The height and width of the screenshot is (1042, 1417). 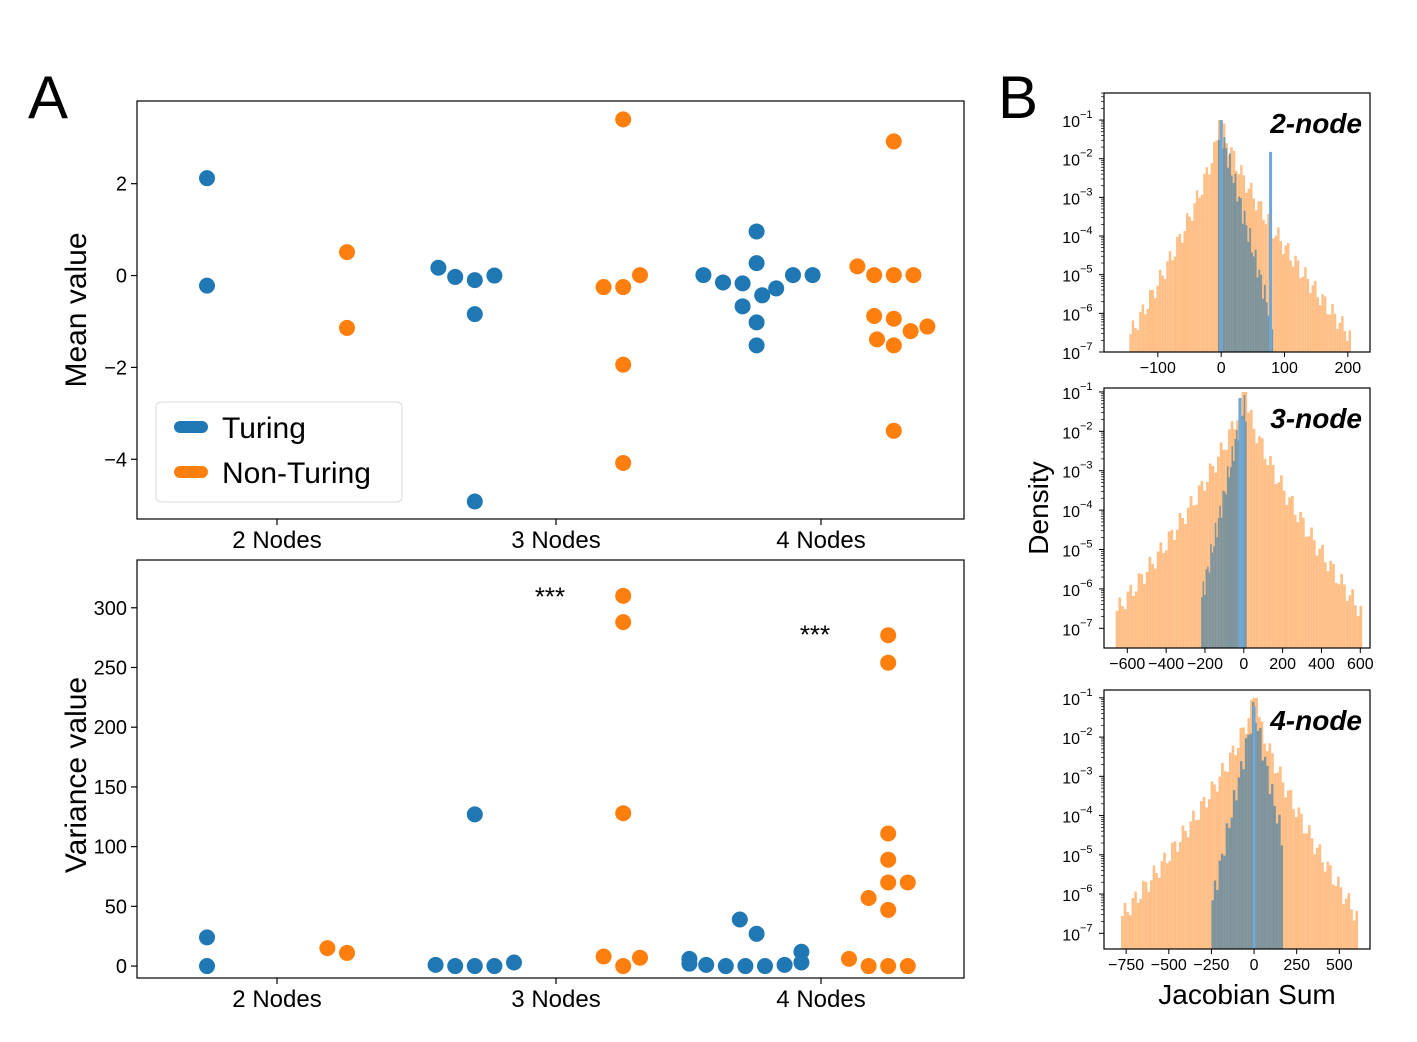 What do you see at coordinates (1086, 811) in the screenshot?
I see `y-tick-exponent: −4` at bounding box center [1086, 811].